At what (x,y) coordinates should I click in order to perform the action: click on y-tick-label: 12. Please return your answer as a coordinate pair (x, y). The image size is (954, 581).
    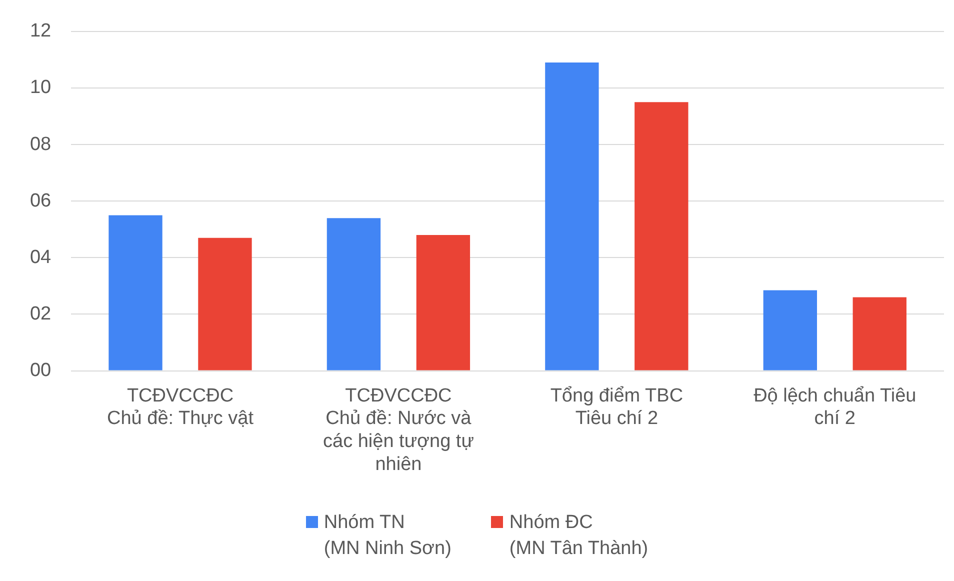
    Looking at the image, I should click on (41, 31).